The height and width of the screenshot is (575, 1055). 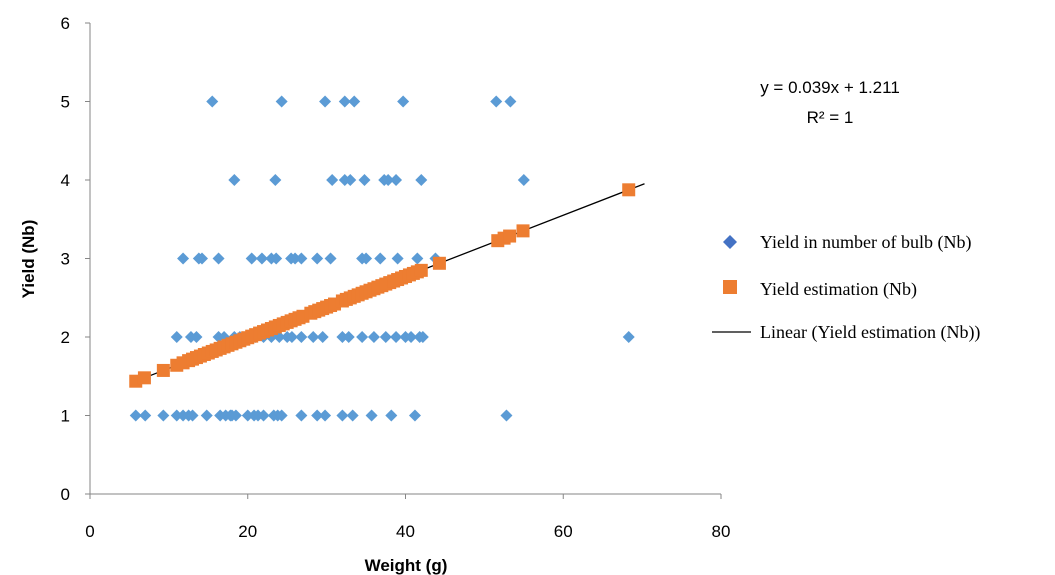 What do you see at coordinates (865, 242) in the screenshot?
I see `legend-label-observed: Yield in number of bulb (Nb)` at bounding box center [865, 242].